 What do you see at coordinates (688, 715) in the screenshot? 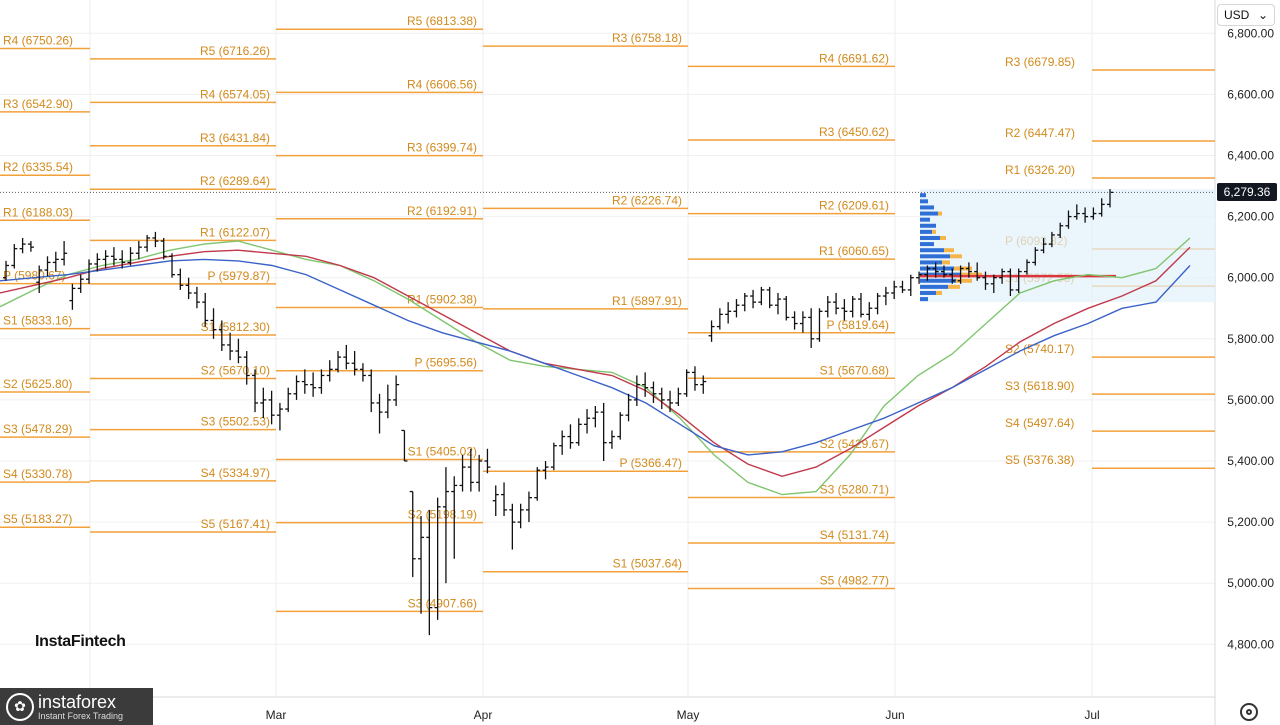
I see `x-tick-label: May` at bounding box center [688, 715].